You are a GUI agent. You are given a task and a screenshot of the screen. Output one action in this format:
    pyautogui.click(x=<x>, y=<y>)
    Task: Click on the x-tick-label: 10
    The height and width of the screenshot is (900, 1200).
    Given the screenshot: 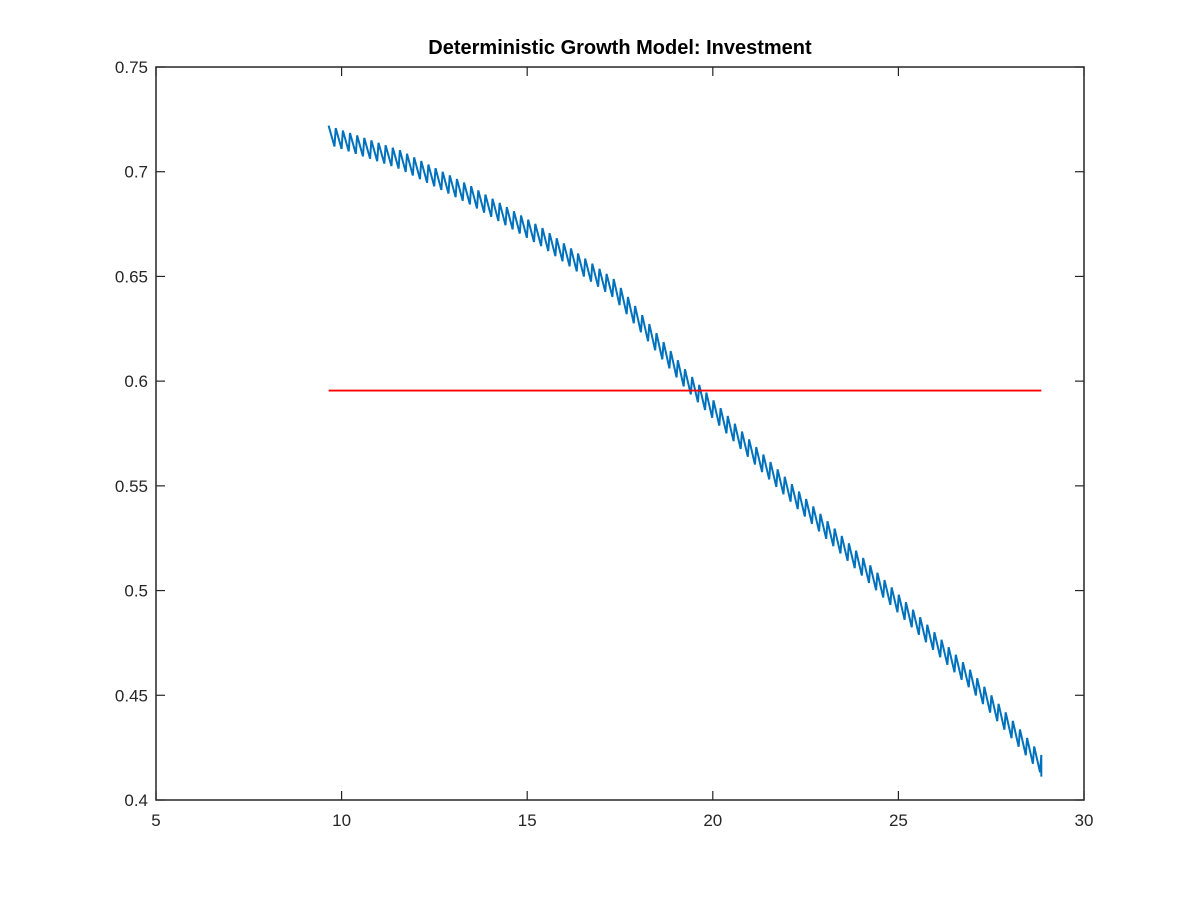 What is the action you would take?
    pyautogui.click(x=341, y=820)
    